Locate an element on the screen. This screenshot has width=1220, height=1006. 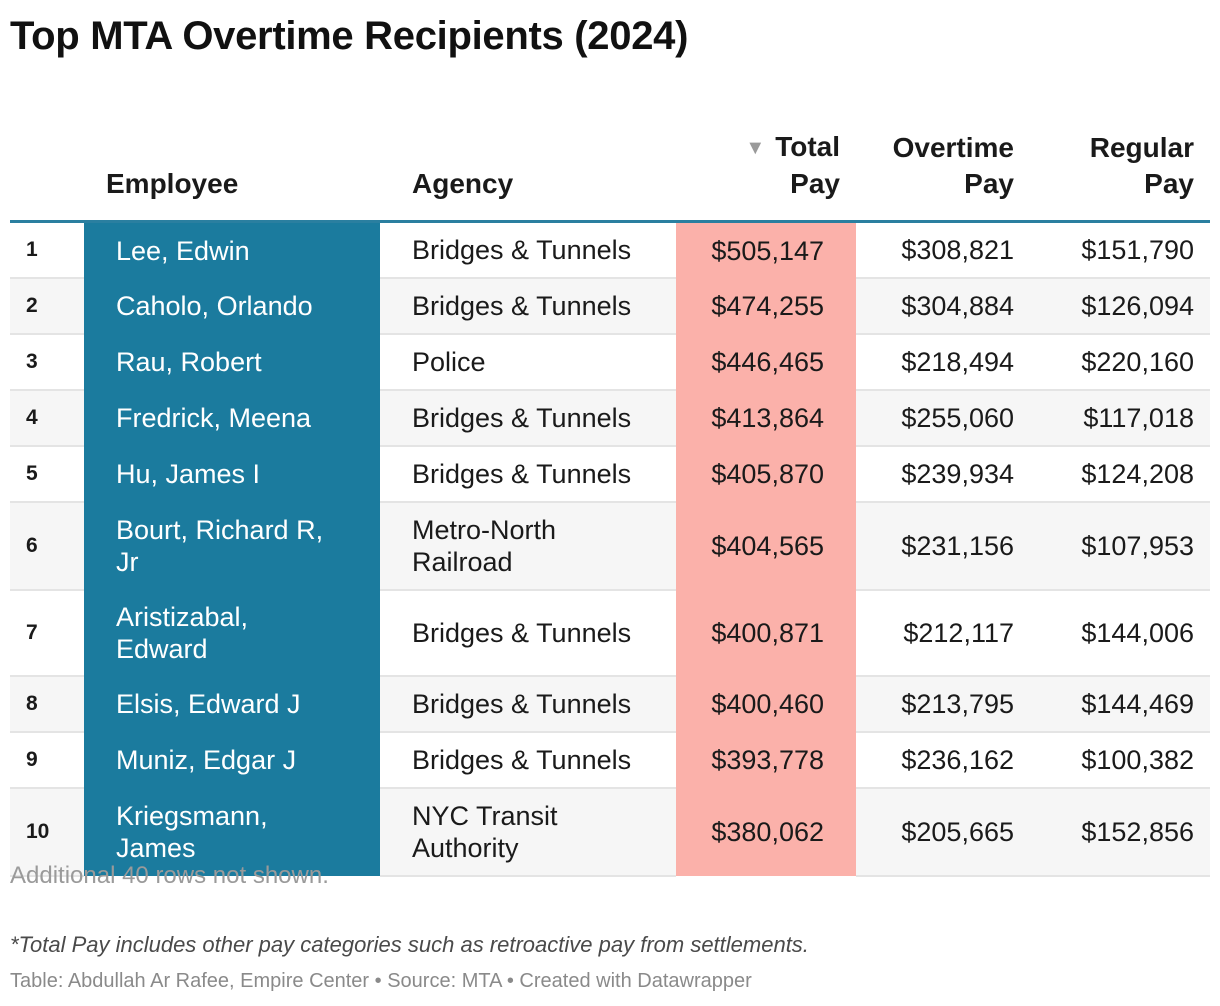
cell-regular-pay: $152,856 is located at coordinates (1120, 832).